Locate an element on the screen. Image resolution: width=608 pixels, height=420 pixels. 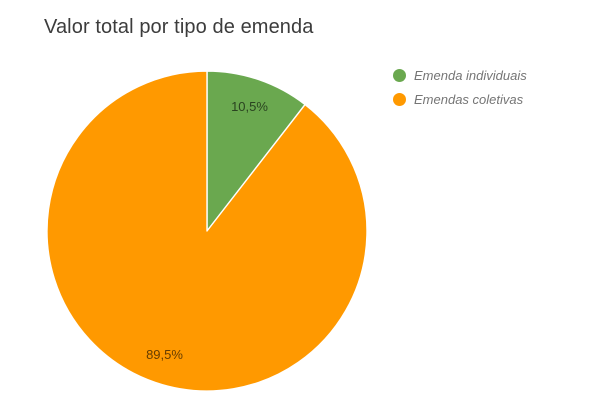
legend-item-1: Emenda individuais is located at coordinates (460, 75).